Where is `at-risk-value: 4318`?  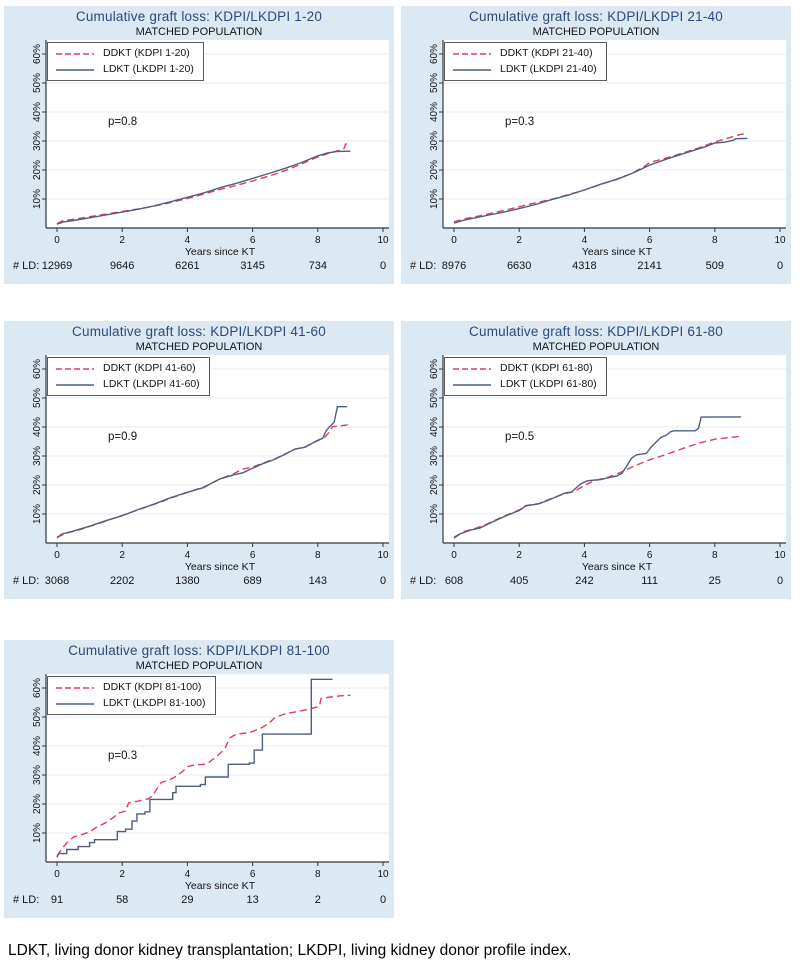 at-risk-value: 4318 is located at coordinates (584, 266).